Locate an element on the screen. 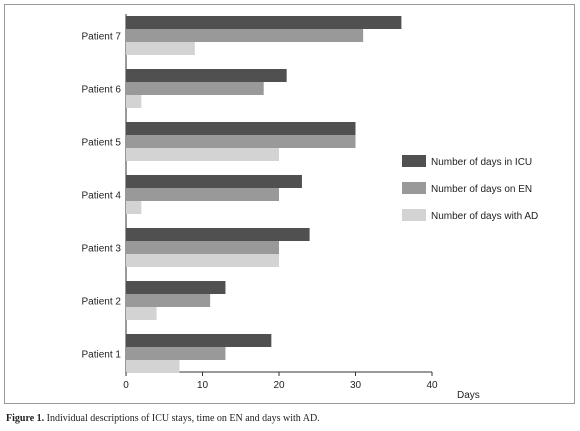 The width and height of the screenshot is (580, 431). category-label: Patient 6 is located at coordinates (102, 90).